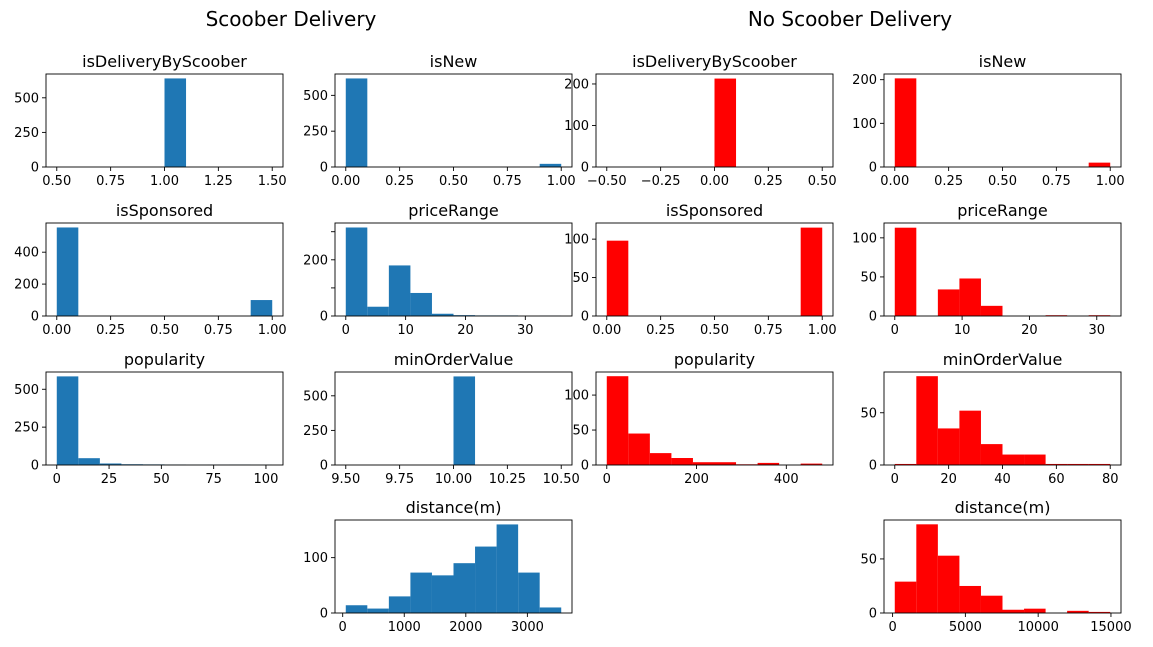 This screenshot has height=647, width=1153. What do you see at coordinates (465, 627) in the screenshot?
I see `x-tick-label: 2000` at bounding box center [465, 627].